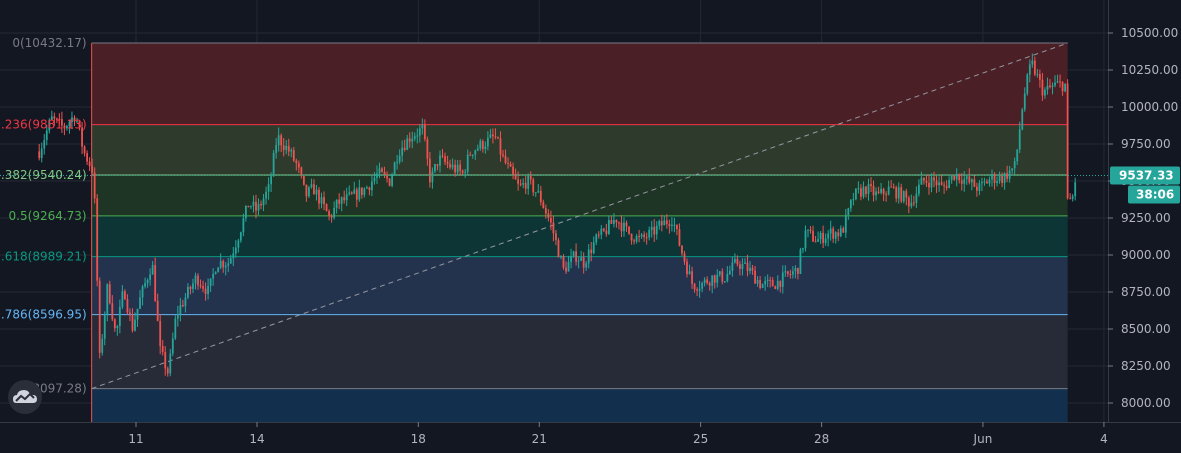 The width and height of the screenshot is (1181, 453). I want to click on time-tick-label-2: 18, so click(418, 439).